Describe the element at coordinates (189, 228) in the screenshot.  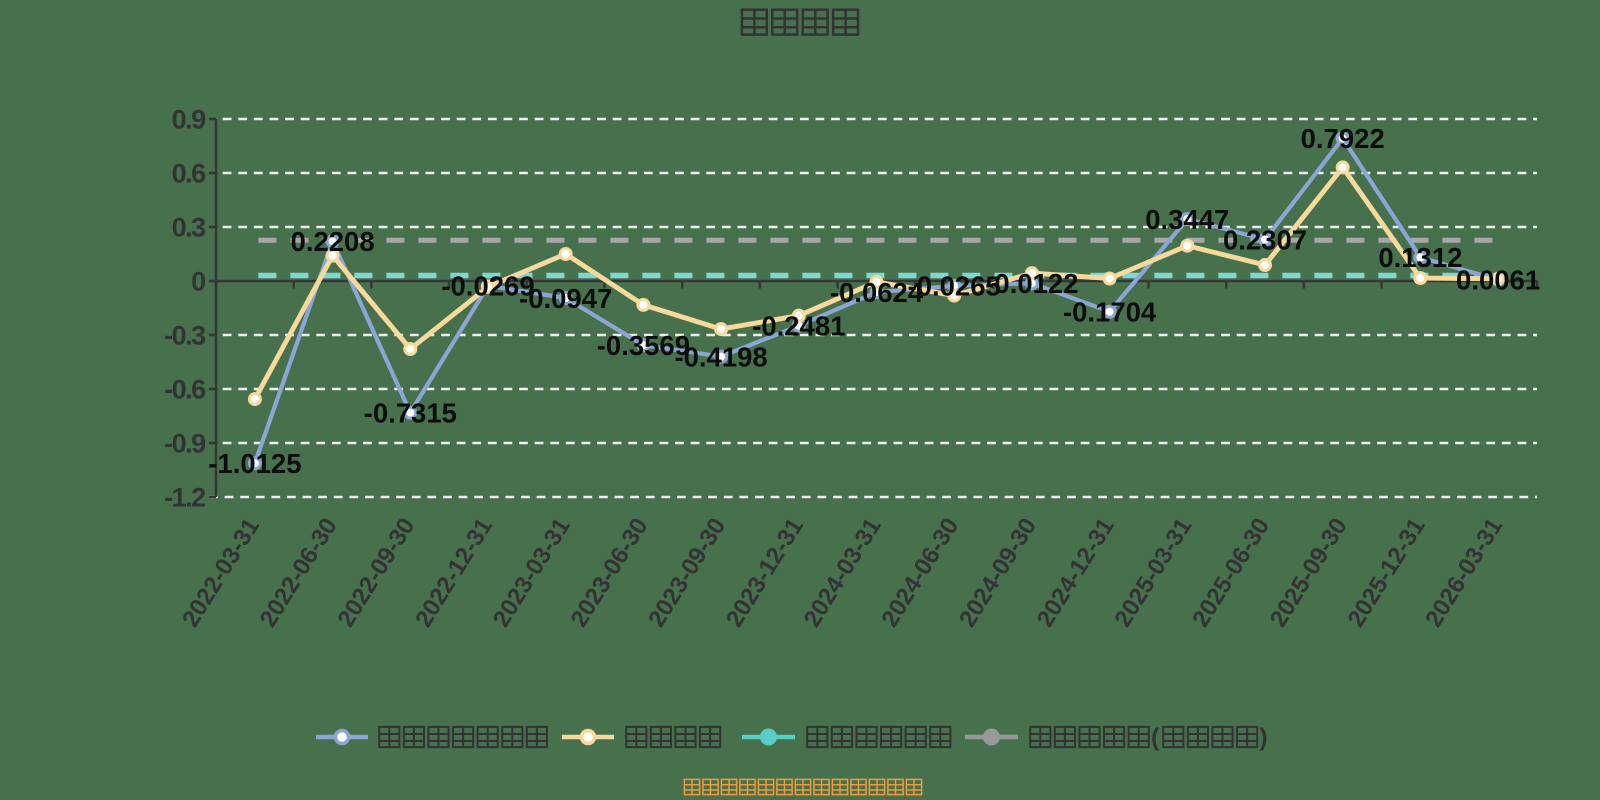
I see `svg-text: 0.3` at that location.